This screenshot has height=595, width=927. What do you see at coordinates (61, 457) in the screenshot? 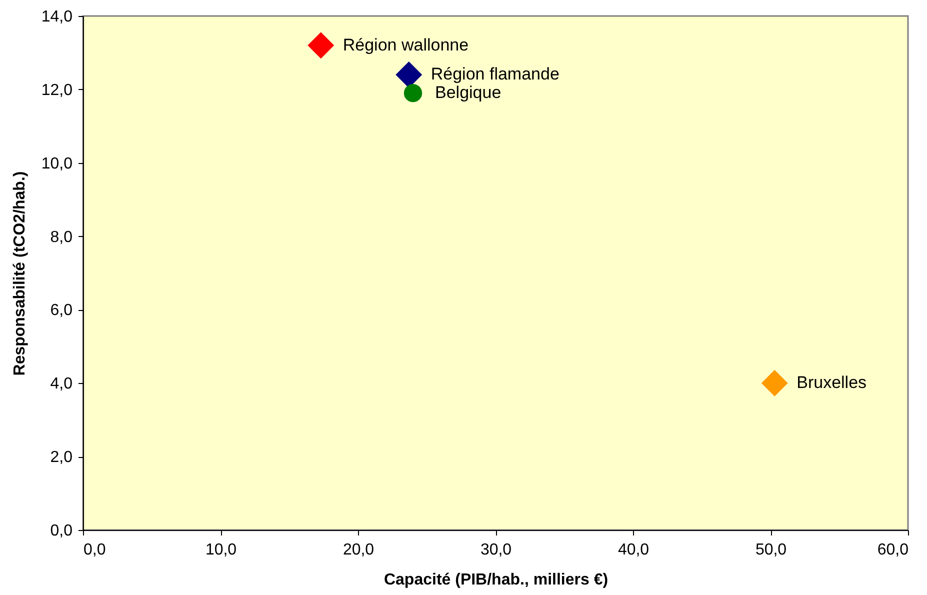
I see `y-tick-label: 2,0` at bounding box center [61, 457].